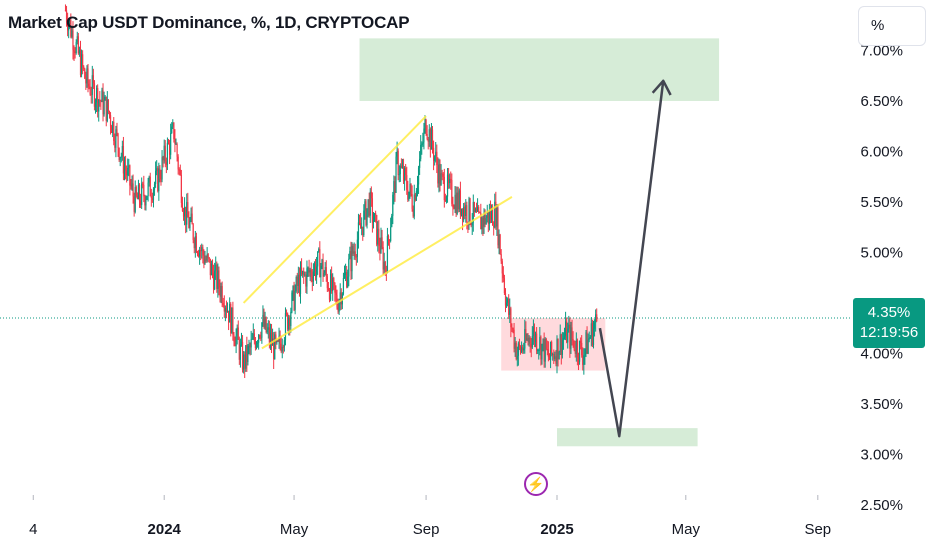 The height and width of the screenshot is (550, 932). I want to click on last-price-label: 4.35% 12:19:56, so click(889, 323).